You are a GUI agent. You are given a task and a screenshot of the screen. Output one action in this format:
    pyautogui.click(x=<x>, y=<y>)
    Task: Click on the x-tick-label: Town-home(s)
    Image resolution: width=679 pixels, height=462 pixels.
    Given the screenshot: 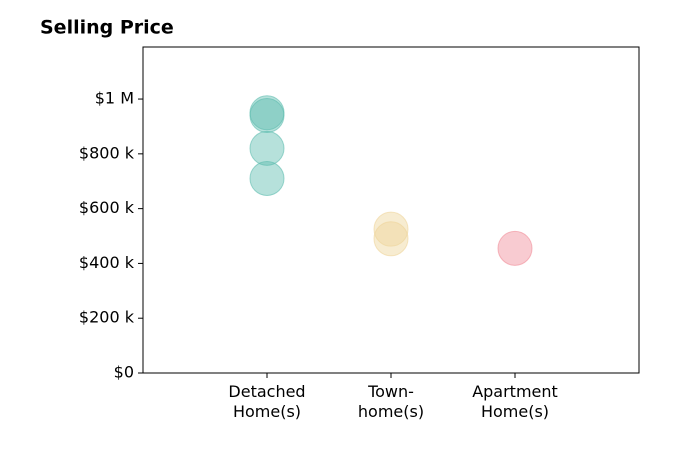 What is the action you would take?
    pyautogui.click(x=391, y=401)
    